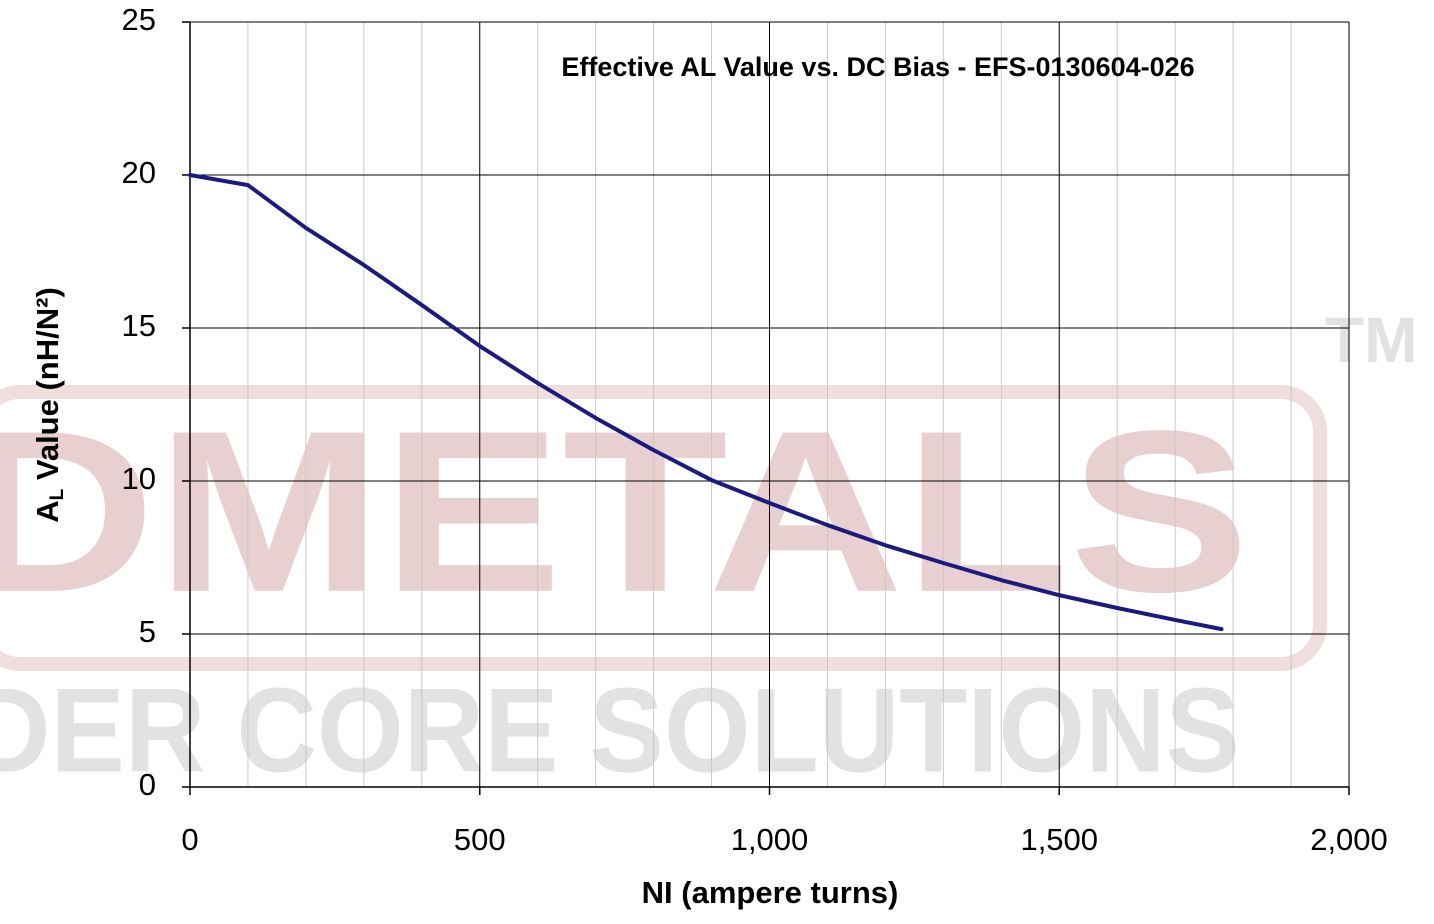 Image resolution: width=1434 pixels, height=924 pixels. Describe the element at coordinates (189, 839) in the screenshot. I see `x-tick-label: 0` at that location.